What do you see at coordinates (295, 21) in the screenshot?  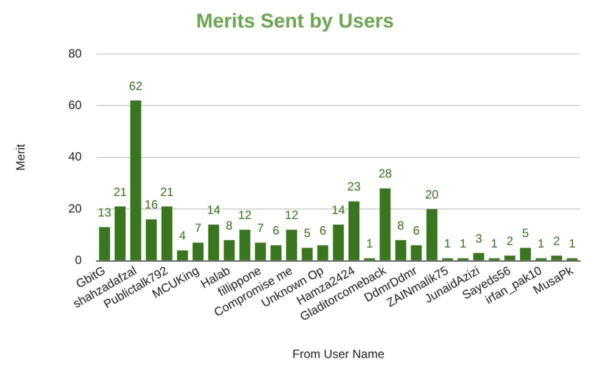 I see `chart-title: Merits Sent by Users` at bounding box center [295, 21].